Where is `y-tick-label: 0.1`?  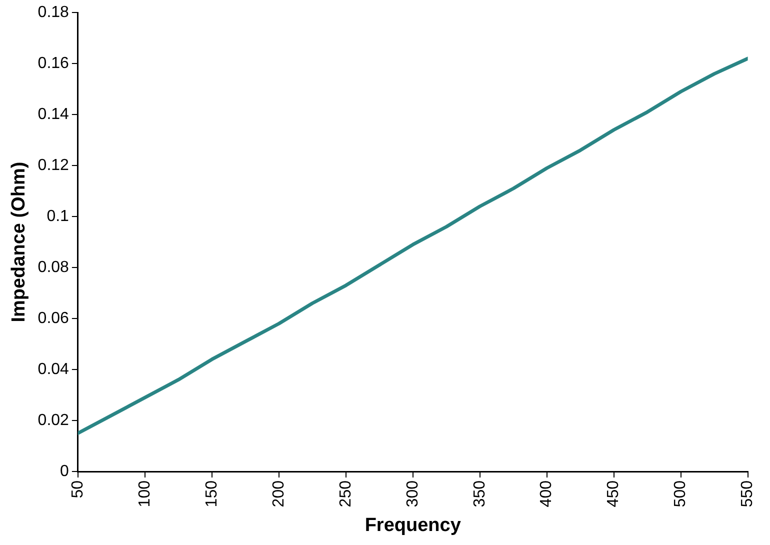 y-tick-label: 0.1 is located at coordinates (58, 216).